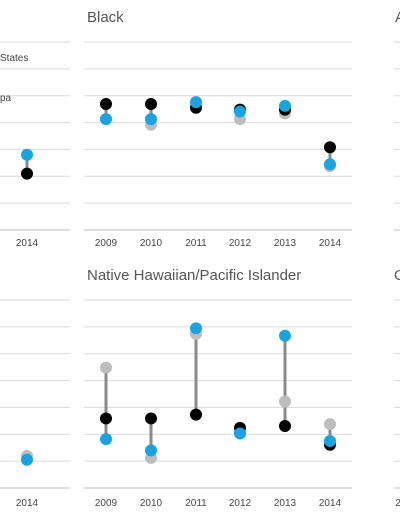  Describe the element at coordinates (397, 17) in the screenshot. I see `panel-title: A` at that location.